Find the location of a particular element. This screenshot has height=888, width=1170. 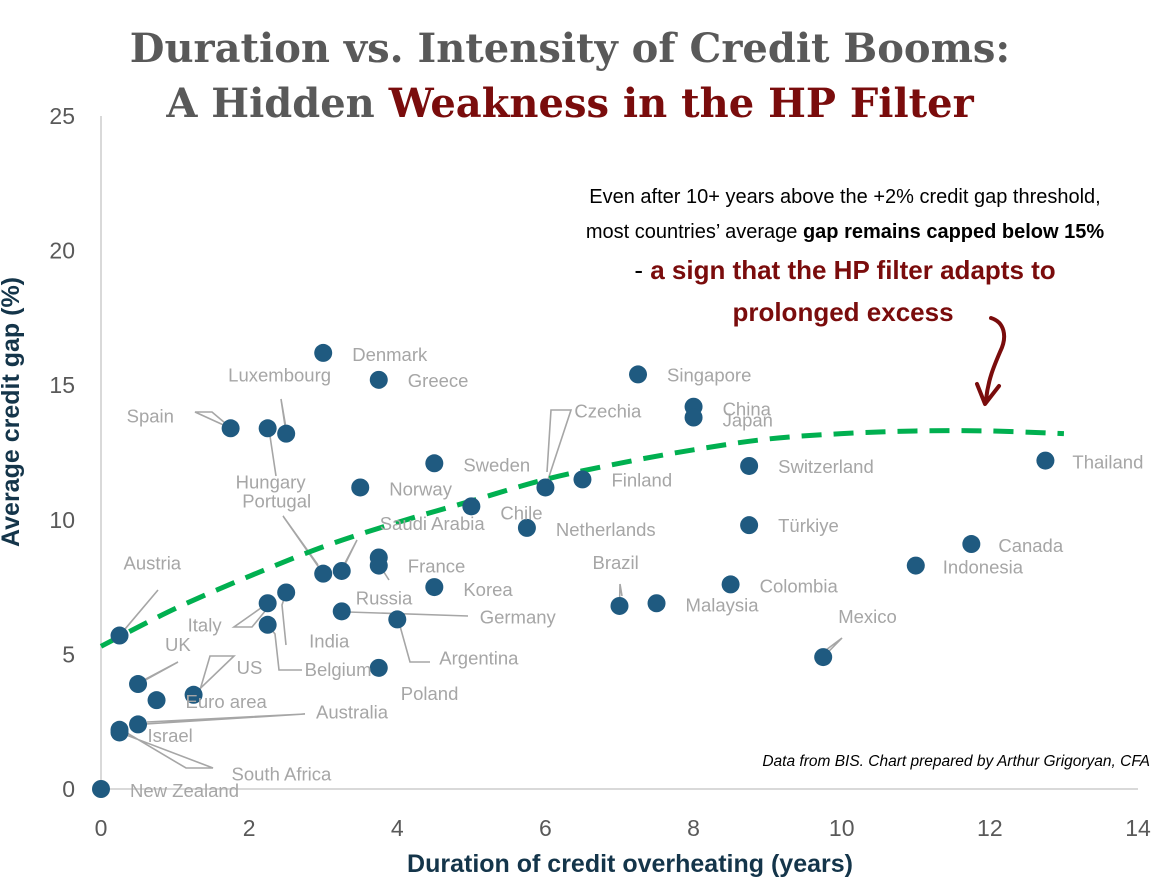

y-tick-label: 15 is located at coordinates (62, 385).